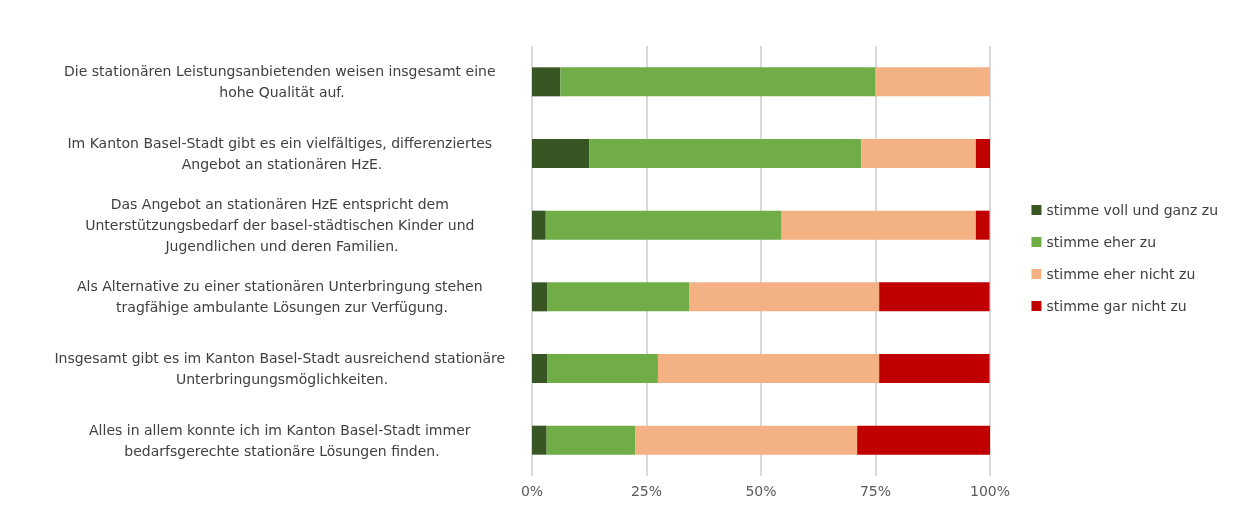  Describe the element at coordinates (282, 440) in the screenshot. I see `y-tick-label: Alles in allem konnte ich im Kanton Basel-Stadt immer bedarfsgerechte stationäre Lösungen finden.` at that location.